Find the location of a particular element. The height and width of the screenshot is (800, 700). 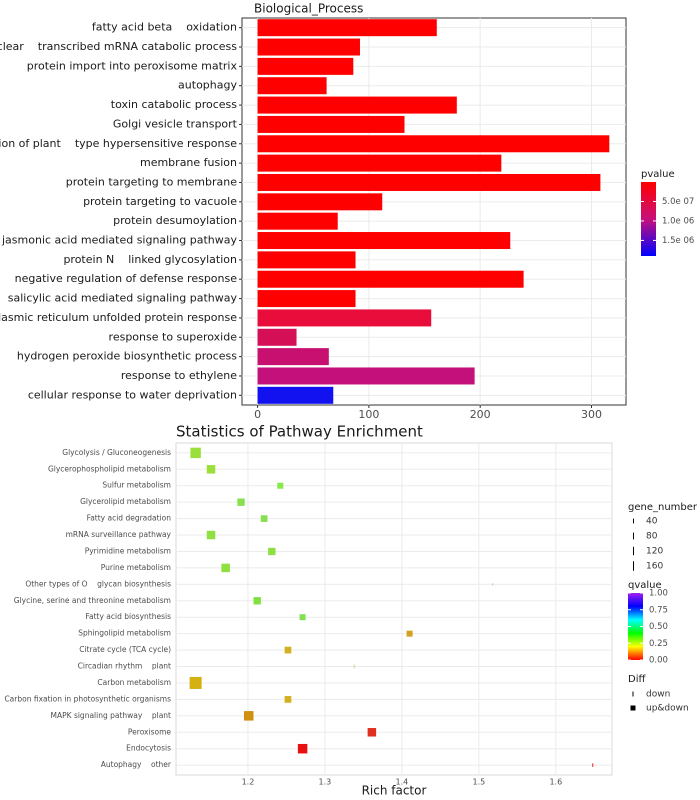

y-tick-label: Pyrimidine metabolism is located at coordinates (128, 550).